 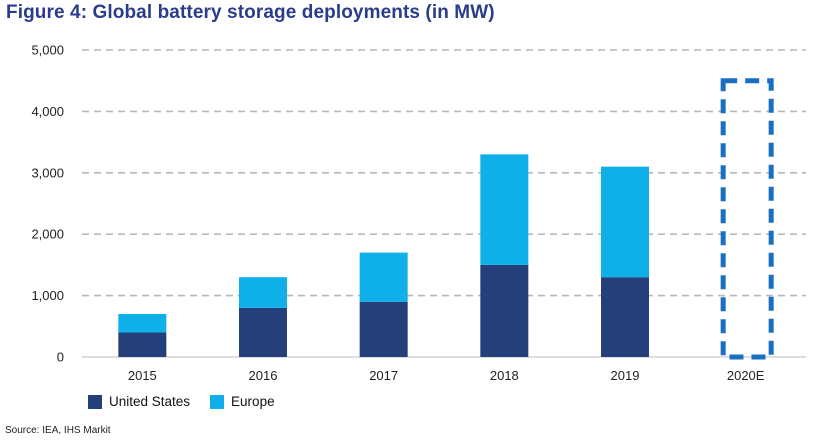 I want to click on y-tick-label: 1,000, so click(x=47, y=295).